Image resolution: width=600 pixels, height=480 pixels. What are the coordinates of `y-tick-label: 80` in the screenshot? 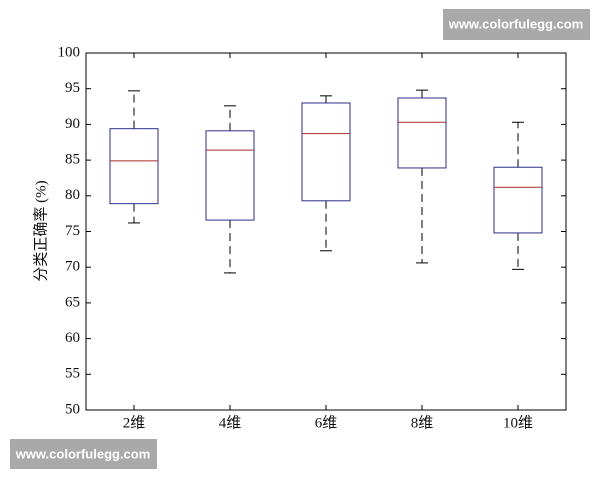 It's located at (72, 195).